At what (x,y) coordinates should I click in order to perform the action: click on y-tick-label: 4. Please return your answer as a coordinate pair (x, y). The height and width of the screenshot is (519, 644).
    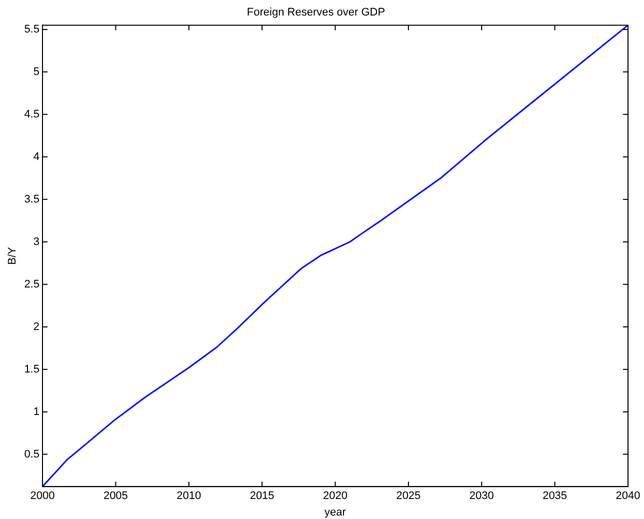
    Looking at the image, I should click on (36, 156).